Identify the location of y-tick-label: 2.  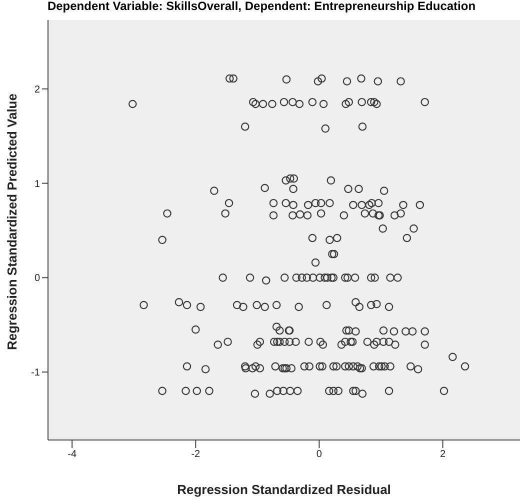
(37, 90).